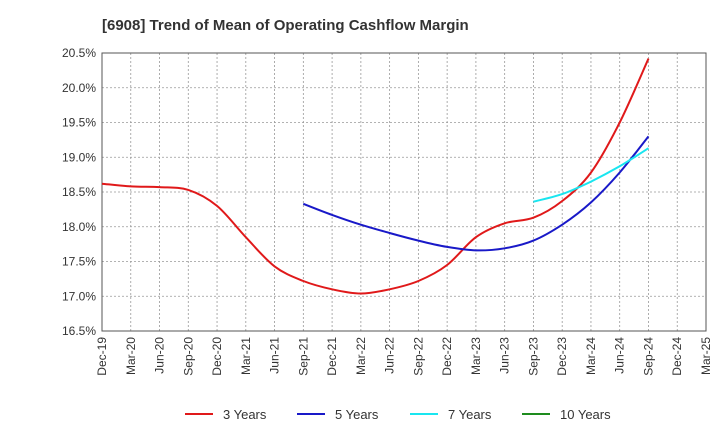  Describe the element at coordinates (706, 356) in the screenshot. I see `x-tick-label: Mar-25` at that location.